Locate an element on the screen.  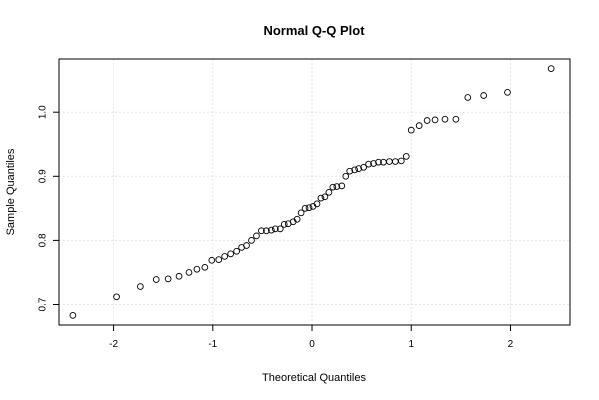
x-axis: -2 -1 0 1 2 is located at coordinates (311, 337).